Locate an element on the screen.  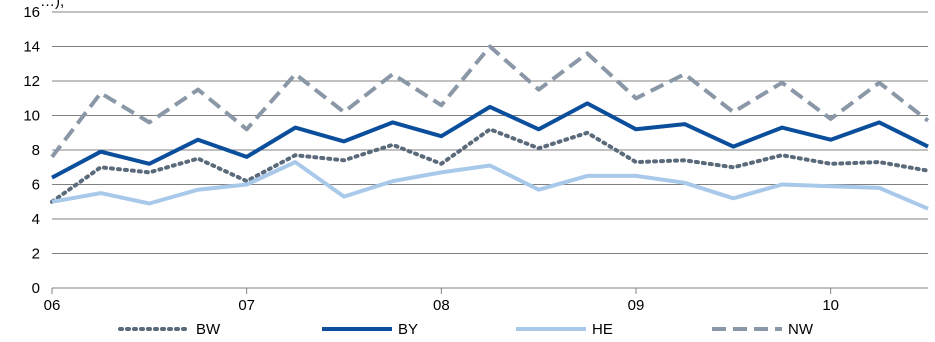
legend-label-he: HE is located at coordinates (602, 329).